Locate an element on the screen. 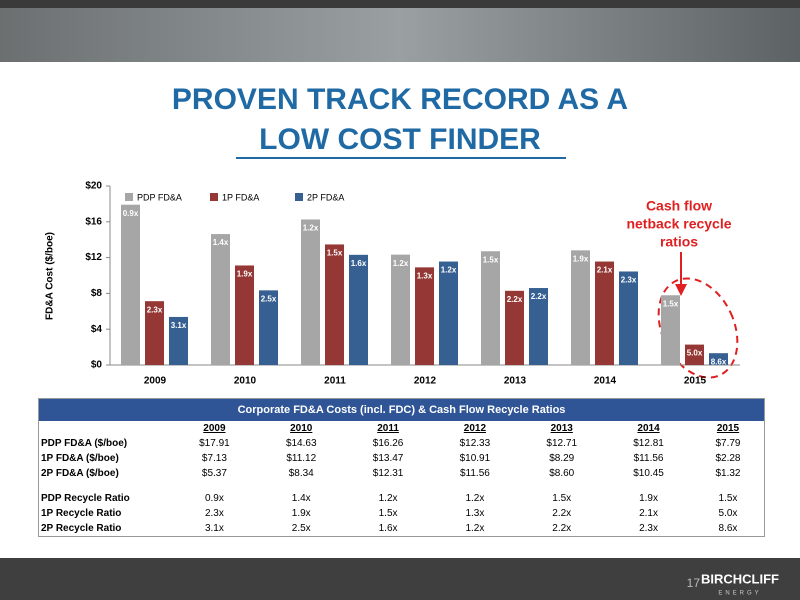 The width and height of the screenshot is (800, 600). annotation-line: Cash flow is located at coordinates (679, 206).